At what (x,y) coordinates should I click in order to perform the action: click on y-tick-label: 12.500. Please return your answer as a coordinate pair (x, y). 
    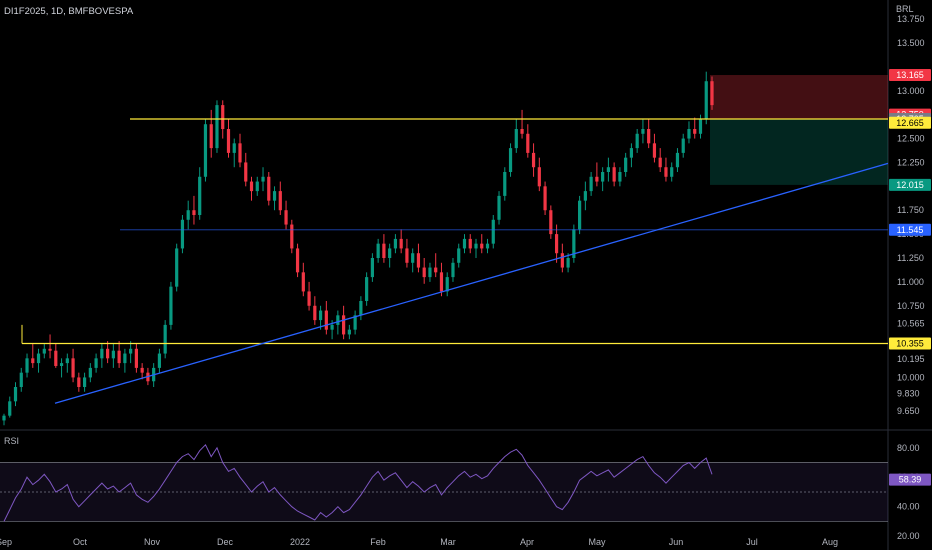
    Looking at the image, I should click on (911, 139).